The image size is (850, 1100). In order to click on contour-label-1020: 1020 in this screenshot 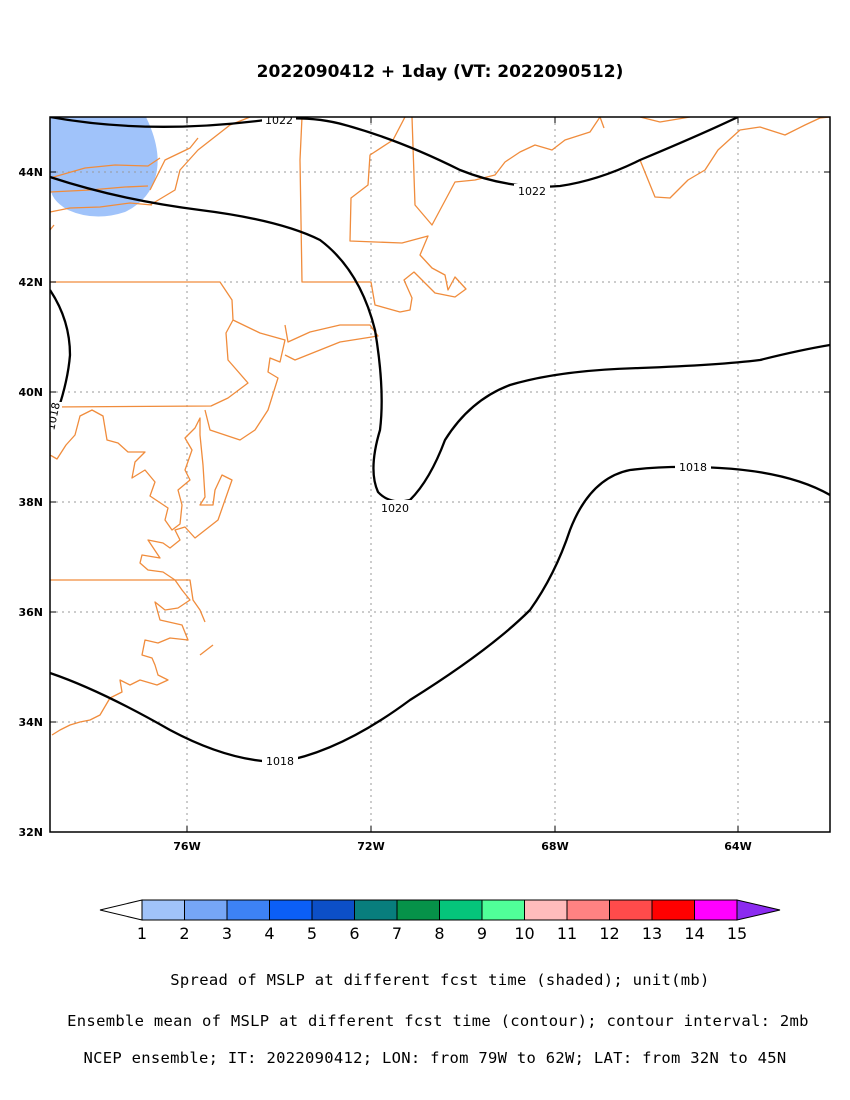, I will do `click(395, 508)`.